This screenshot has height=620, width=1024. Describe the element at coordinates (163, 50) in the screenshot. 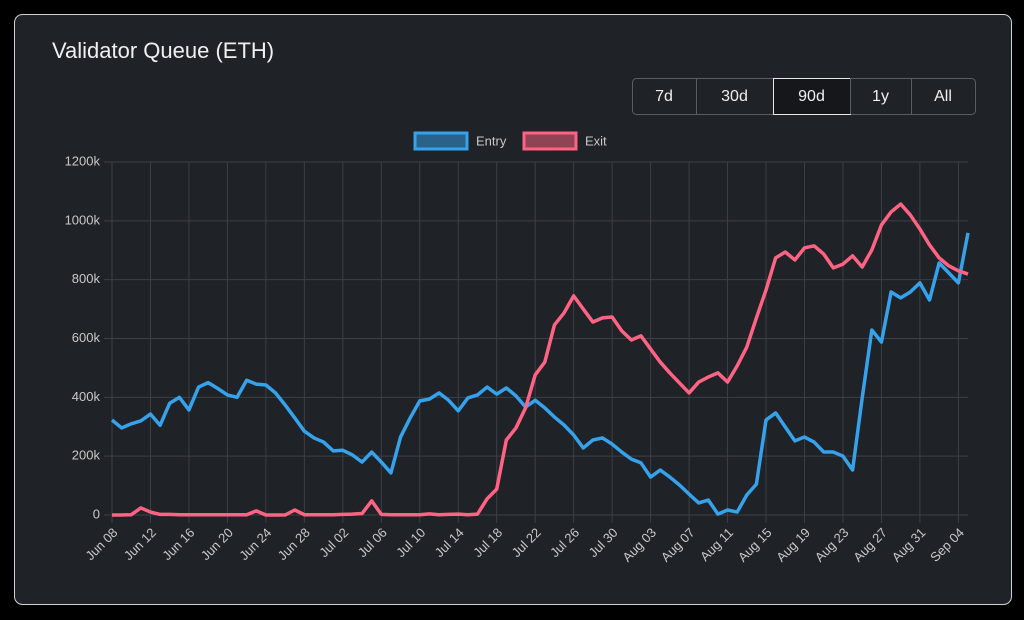

I see `chart-title: Validator Queue (ETH)` at that location.